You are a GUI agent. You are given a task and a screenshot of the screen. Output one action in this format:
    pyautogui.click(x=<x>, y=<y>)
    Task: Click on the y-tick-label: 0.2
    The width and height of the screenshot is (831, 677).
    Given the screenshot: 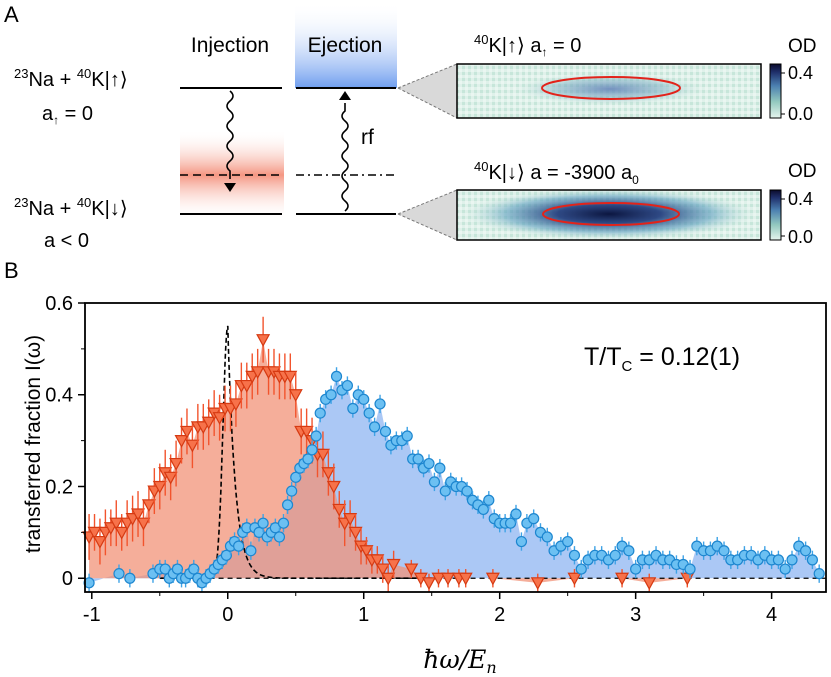 What is the action you would take?
    pyautogui.click(x=59, y=487)
    